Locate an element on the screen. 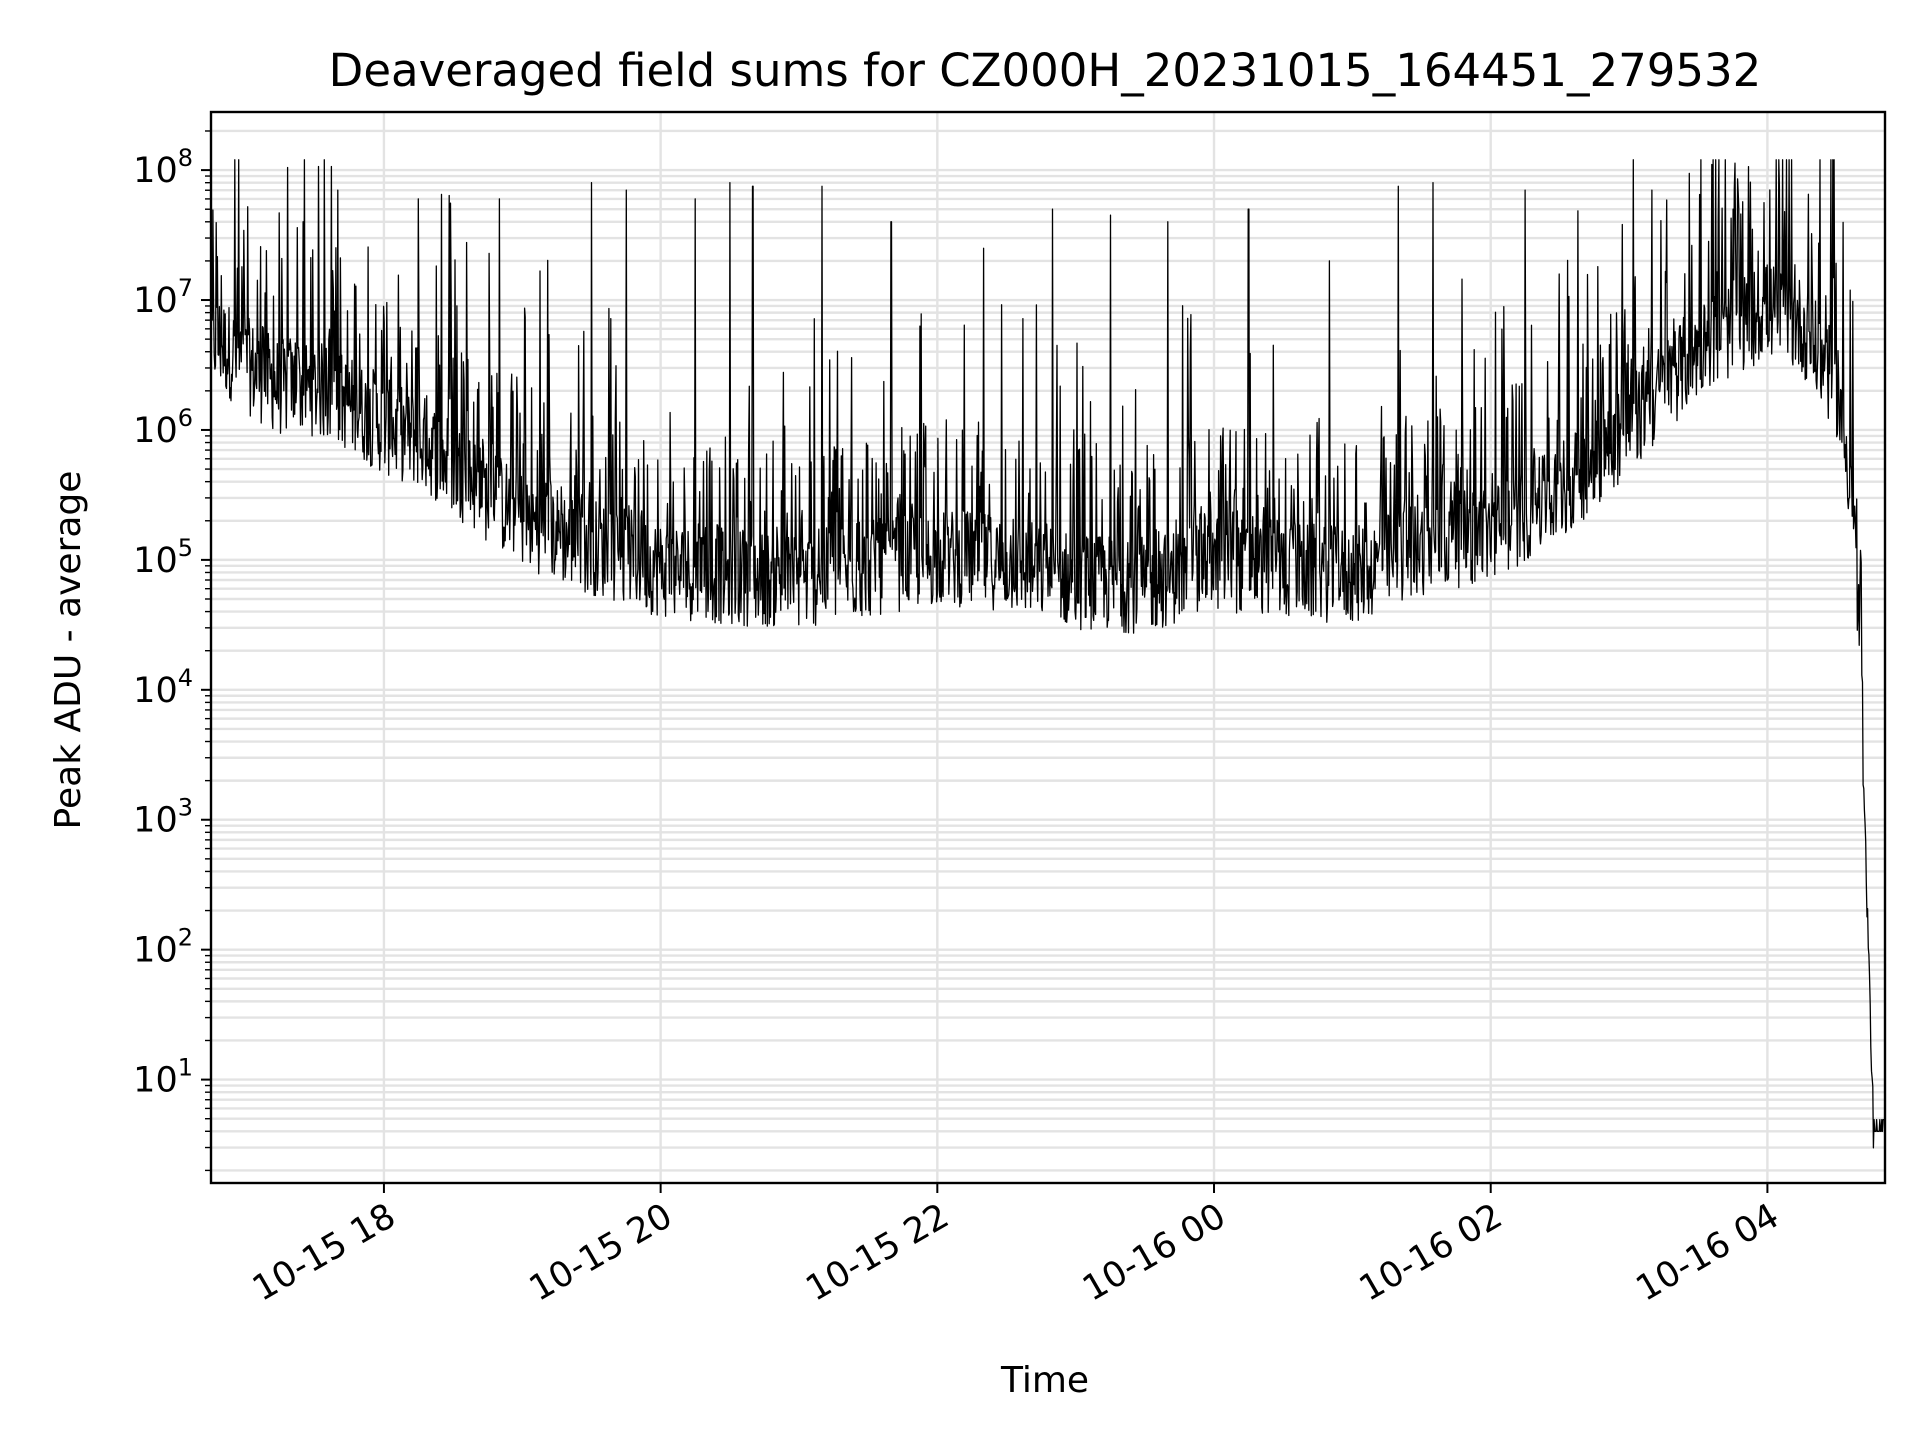 Image resolution: width=1920 pixels, height=1440 pixels. y-axis-label: Peak ADU - average is located at coordinates (68, 650).